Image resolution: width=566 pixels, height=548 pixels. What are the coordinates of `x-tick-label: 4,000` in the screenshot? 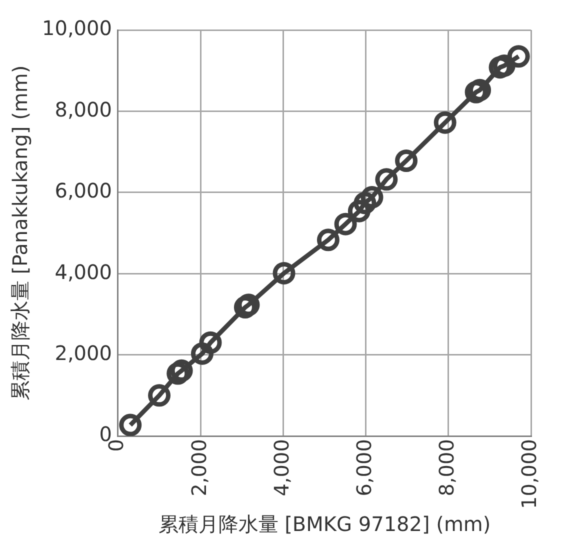 It's located at (281, 467).